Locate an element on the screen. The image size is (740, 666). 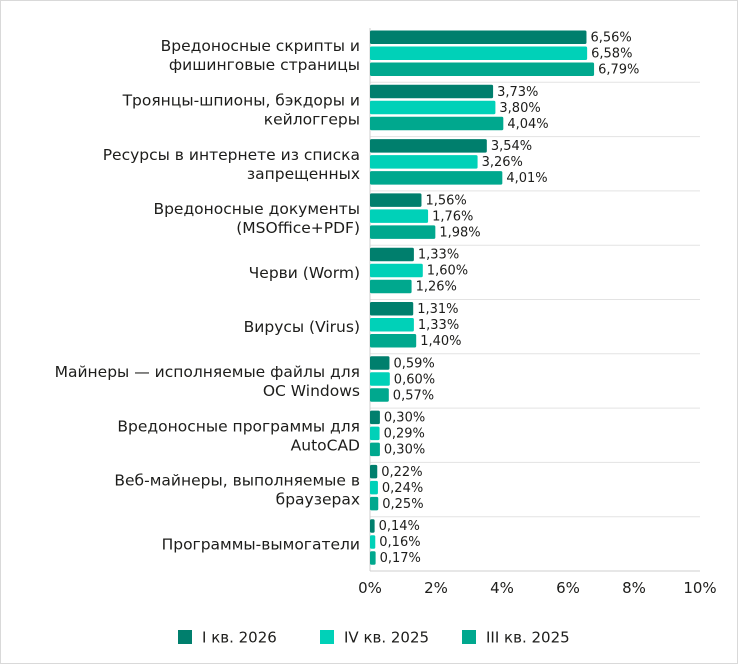
category-label: (MSOffice+PDF) is located at coordinates (298, 228).